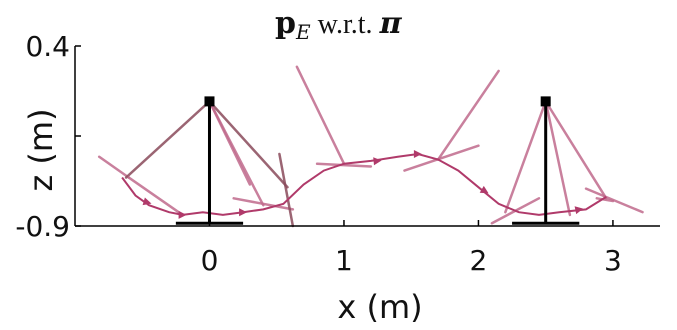 The image size is (677, 330). I want to click on title-symbol: π, so click(391, 23).